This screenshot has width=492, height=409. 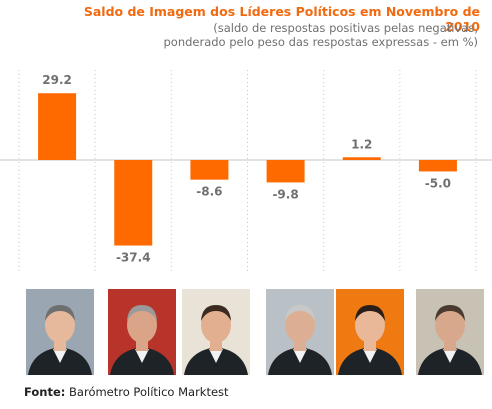 What do you see at coordinates (149, 392) in the screenshot?
I see `source-text: Barómetro Político Marktest` at bounding box center [149, 392].